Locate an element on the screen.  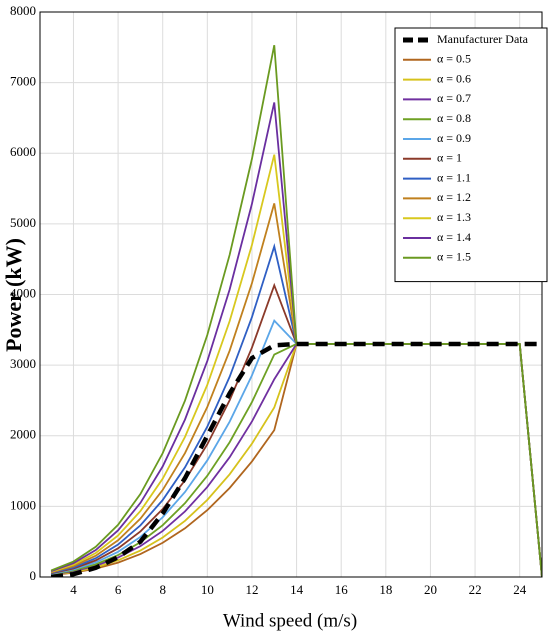
x-tick-label: 12 is located at coordinates (251, 589).